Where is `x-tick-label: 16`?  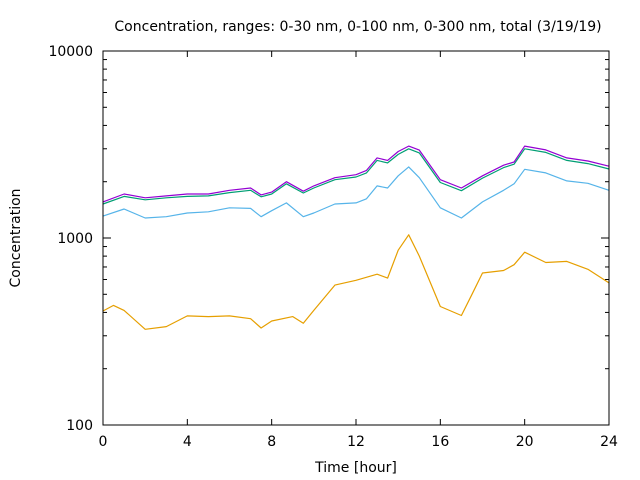
x-tick-label: 16 is located at coordinates (440, 442).